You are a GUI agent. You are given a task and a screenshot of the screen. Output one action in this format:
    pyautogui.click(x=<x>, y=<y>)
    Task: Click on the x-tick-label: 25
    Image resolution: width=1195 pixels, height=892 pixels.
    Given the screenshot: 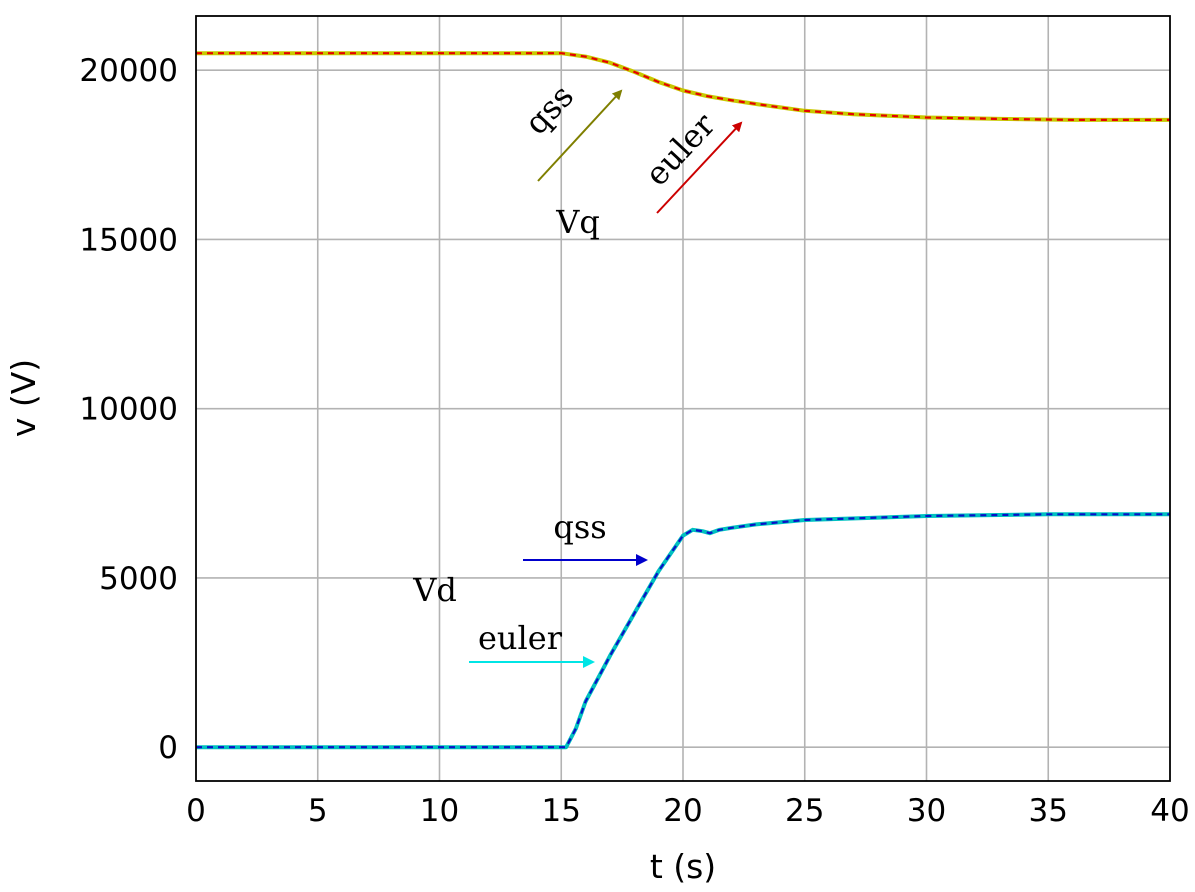 What is the action you would take?
    pyautogui.click(x=804, y=811)
    